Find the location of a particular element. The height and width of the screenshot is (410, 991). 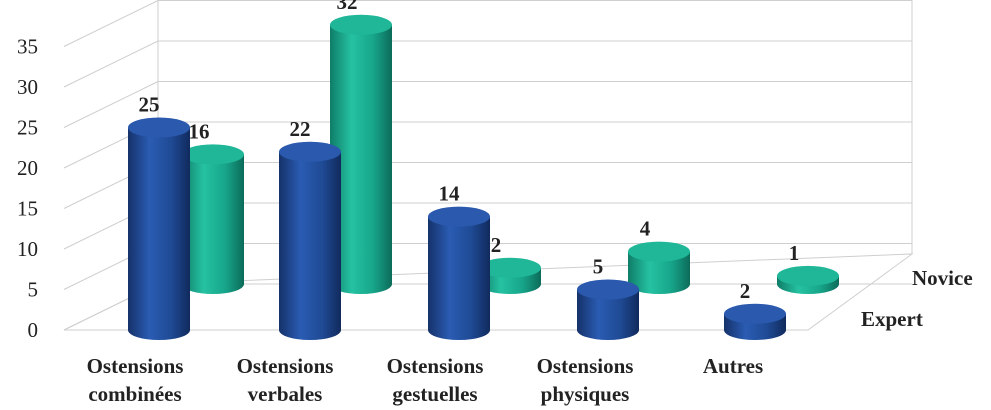

y-tick-label: 5 is located at coordinates (33, 290).